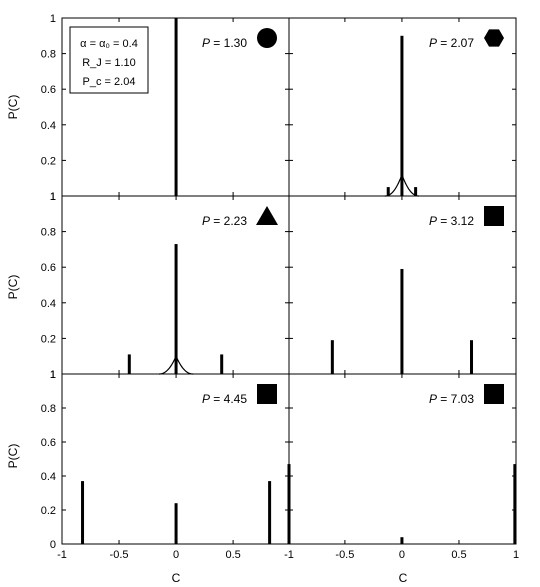 Image resolution: width=540 pixels, height=587 pixels. I want to click on panel-1: 1 0.2 0.4 0.6 0.8 1 P = 1.30, so click(165, 108).